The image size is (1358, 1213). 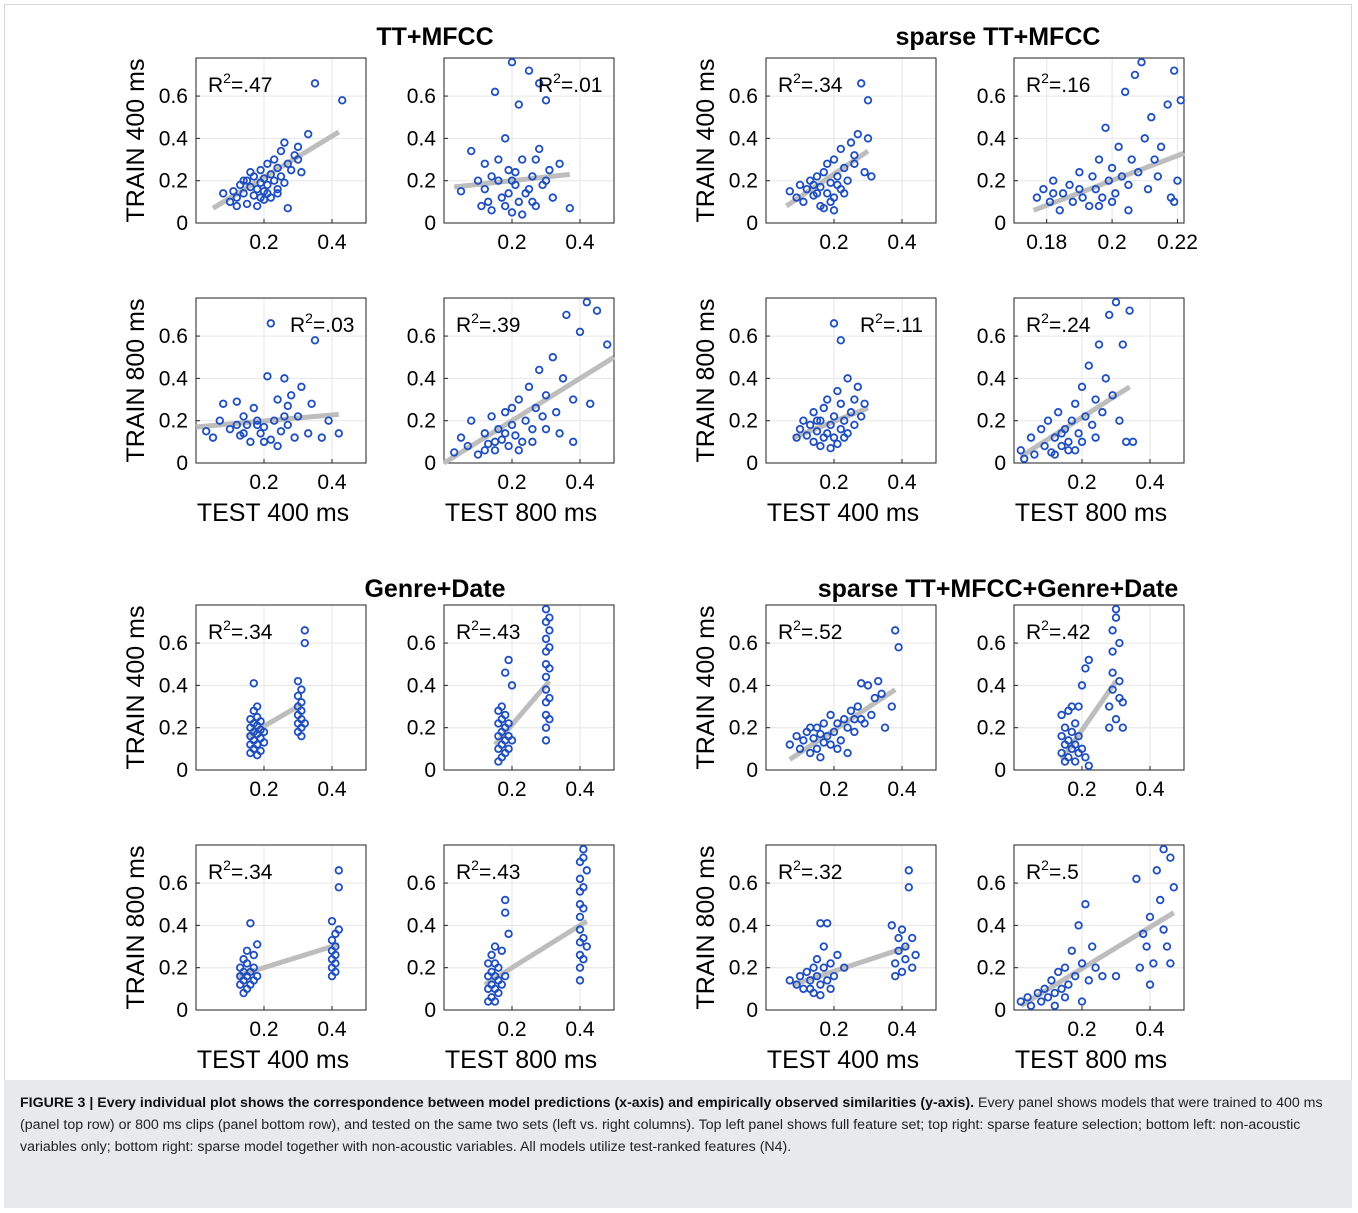 What do you see at coordinates (488, 323) in the screenshot?
I see `r2-annotation: R2=.39` at bounding box center [488, 323].